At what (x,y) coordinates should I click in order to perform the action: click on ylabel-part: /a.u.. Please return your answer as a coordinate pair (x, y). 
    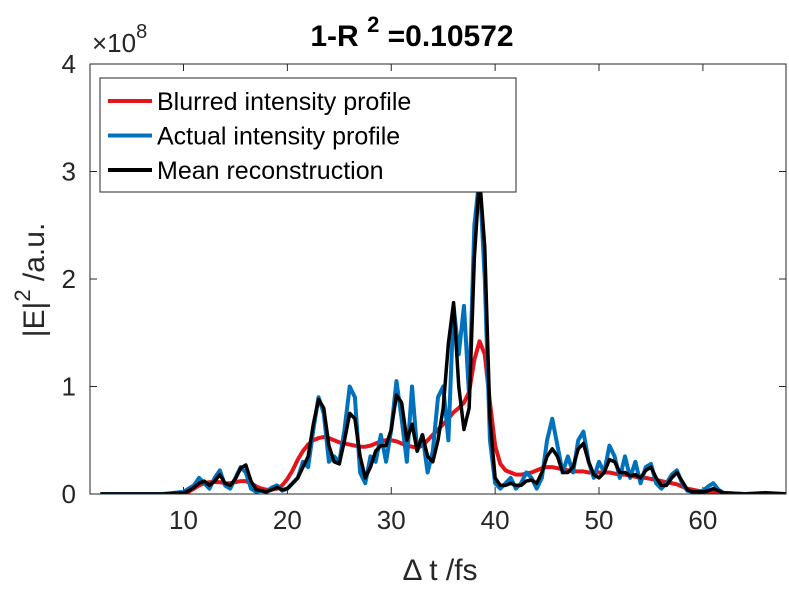
    Looking at the image, I should click on (34, 256).